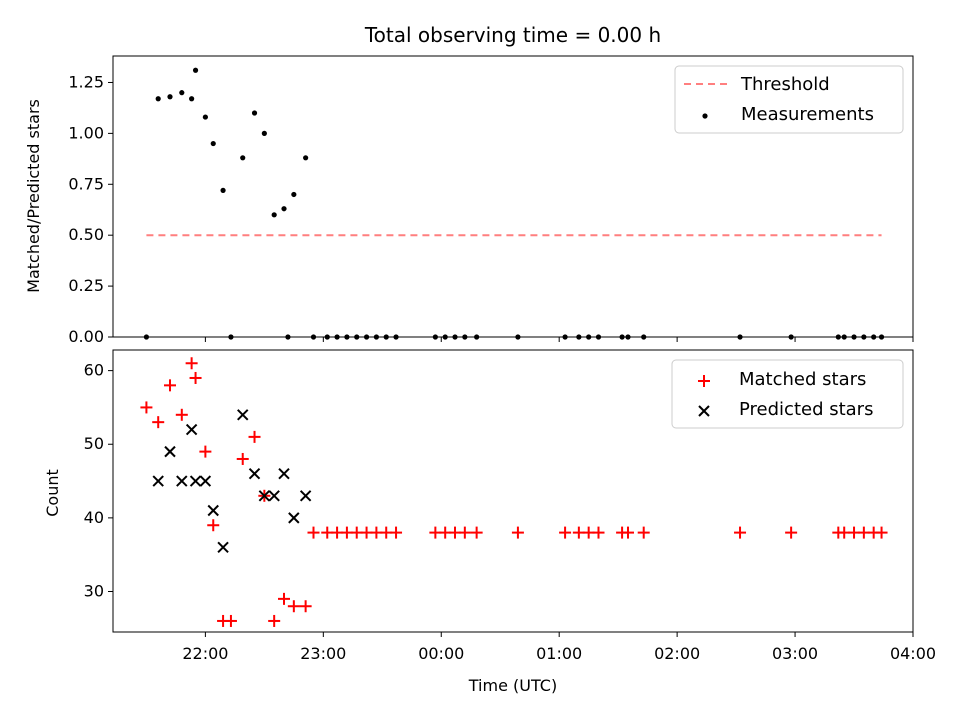 This screenshot has height=720, width=960. What do you see at coordinates (512, 35) in the screenshot?
I see `chart-title: Total observing time = 0.00 h` at bounding box center [512, 35].